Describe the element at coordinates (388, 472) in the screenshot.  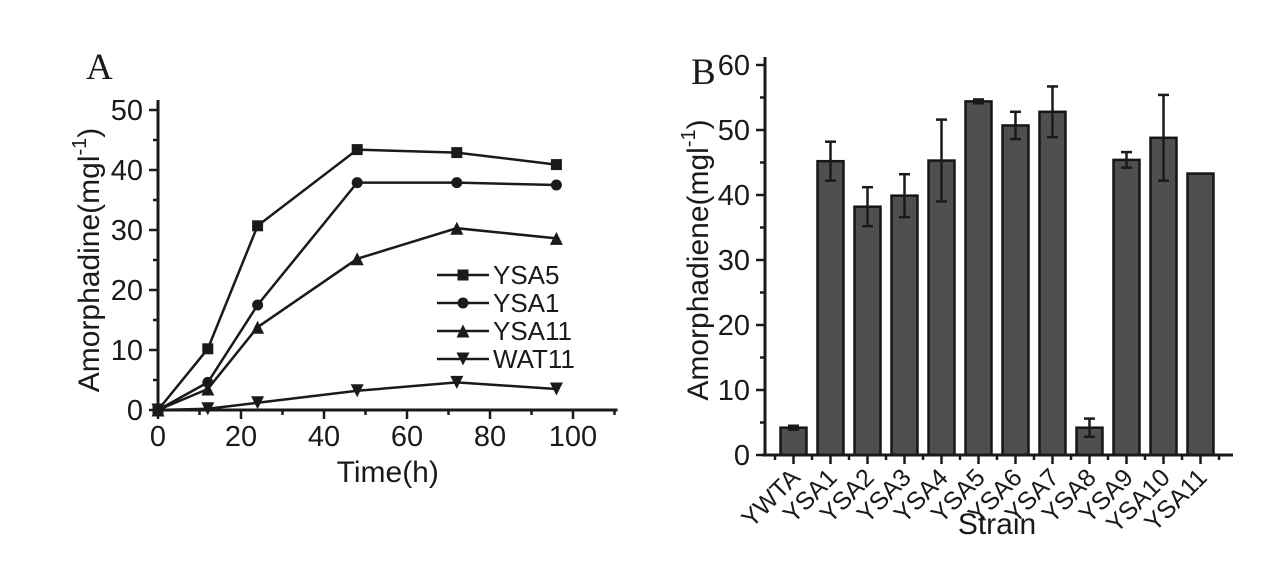
I see `x-axis-title: Time(h)` at that location.